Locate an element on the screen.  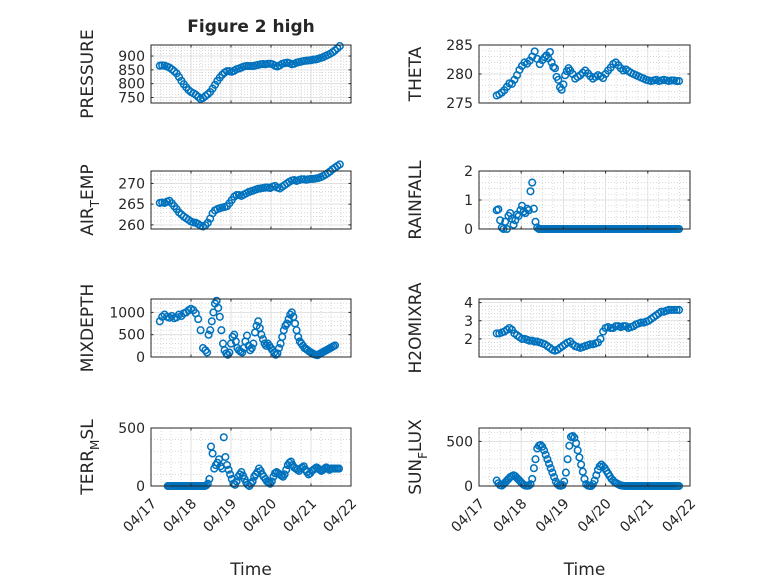
y-axis-label: MIXDEPTH is located at coordinates (88, 328).